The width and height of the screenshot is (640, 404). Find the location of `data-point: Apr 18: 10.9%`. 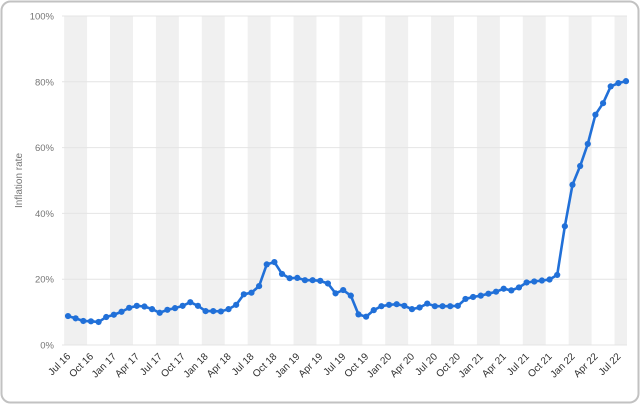

data-point: Apr 18: 10.9% is located at coordinates (228, 309).